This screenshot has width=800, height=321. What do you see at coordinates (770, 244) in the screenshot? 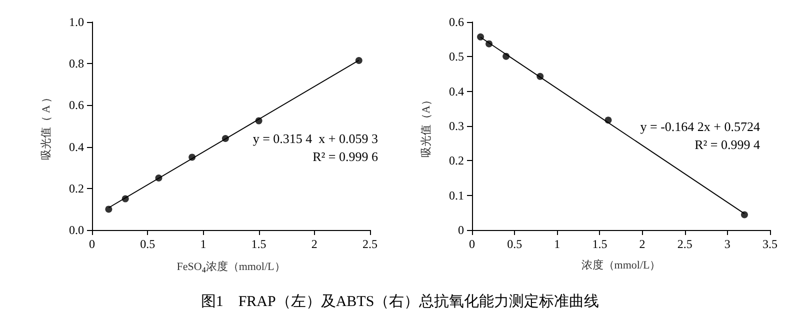
I see `x-tick-label: 3.5` at bounding box center [770, 244].